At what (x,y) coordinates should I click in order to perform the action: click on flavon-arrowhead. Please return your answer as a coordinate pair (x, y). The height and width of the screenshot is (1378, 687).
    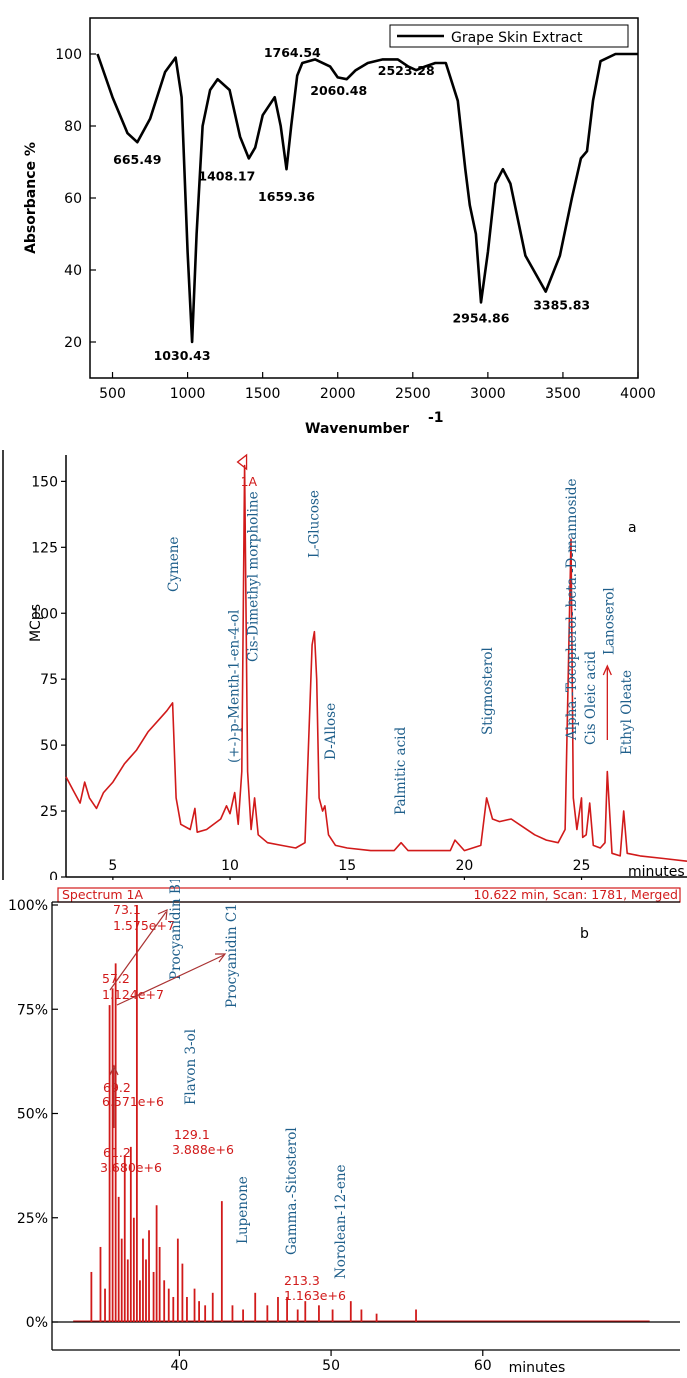
    Looking at the image, I should click on (114, 1070).